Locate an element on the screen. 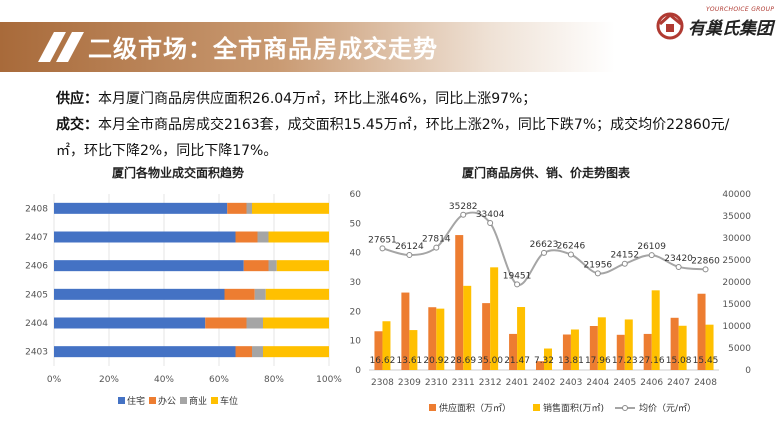 This screenshot has width=780, height=438. sales-data-label: 7.32 is located at coordinates (544, 361).